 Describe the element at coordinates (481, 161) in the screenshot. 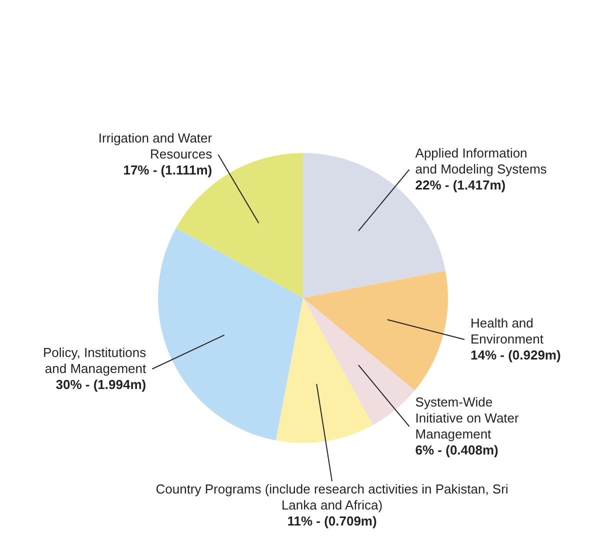

I see `slice-label: Applied Information and Modeling Systems` at that location.